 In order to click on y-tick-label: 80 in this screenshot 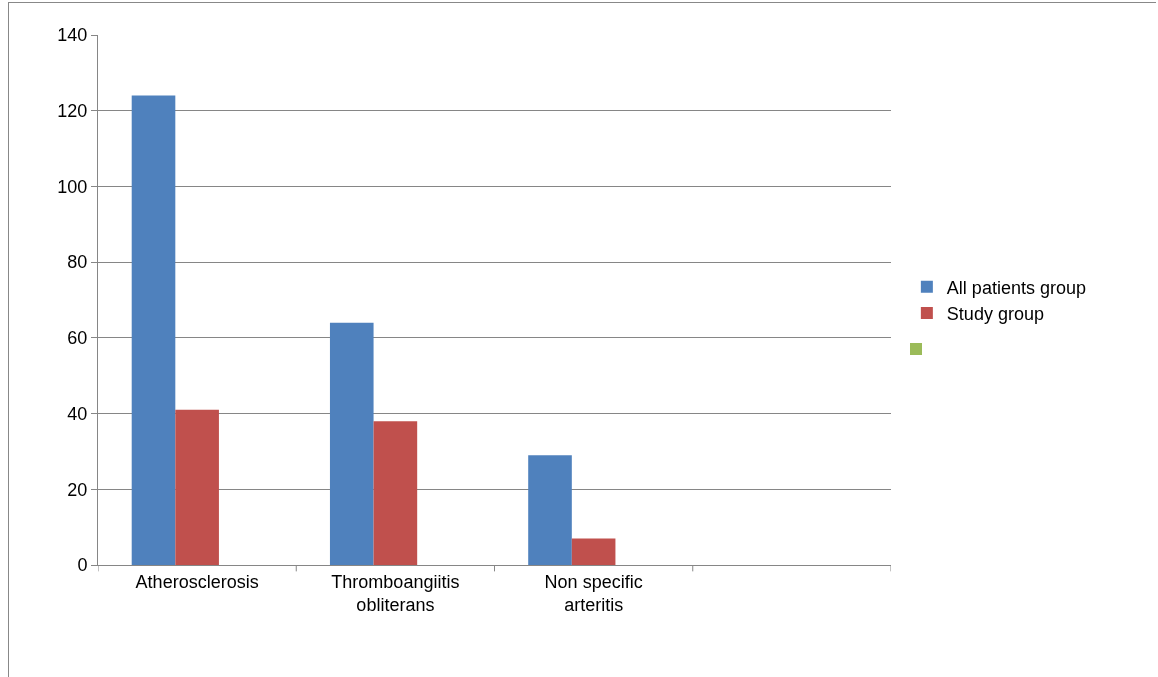, I will do `click(77, 262)`.